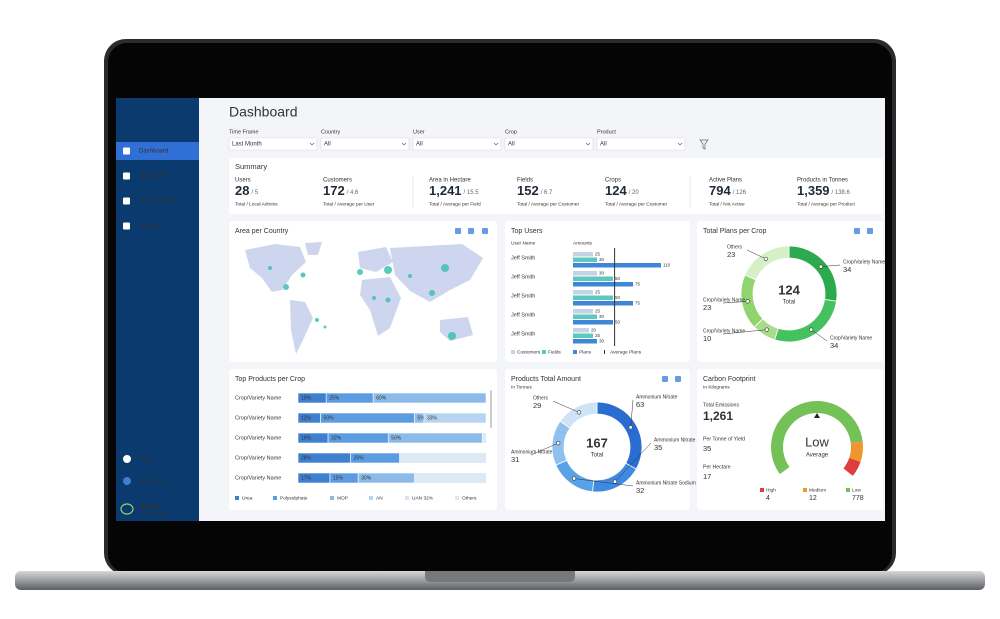  What do you see at coordinates (491, 409) in the screenshot?
I see `scrollbar` at bounding box center [491, 409].